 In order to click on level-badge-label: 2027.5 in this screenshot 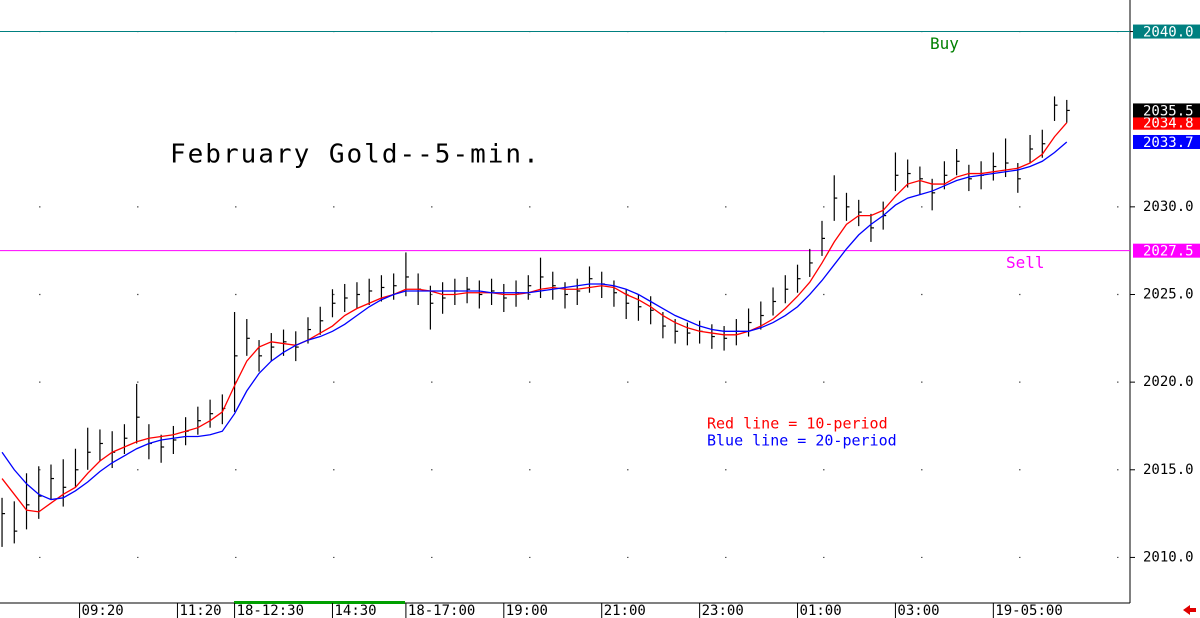, I will do `click(1168, 252)`.